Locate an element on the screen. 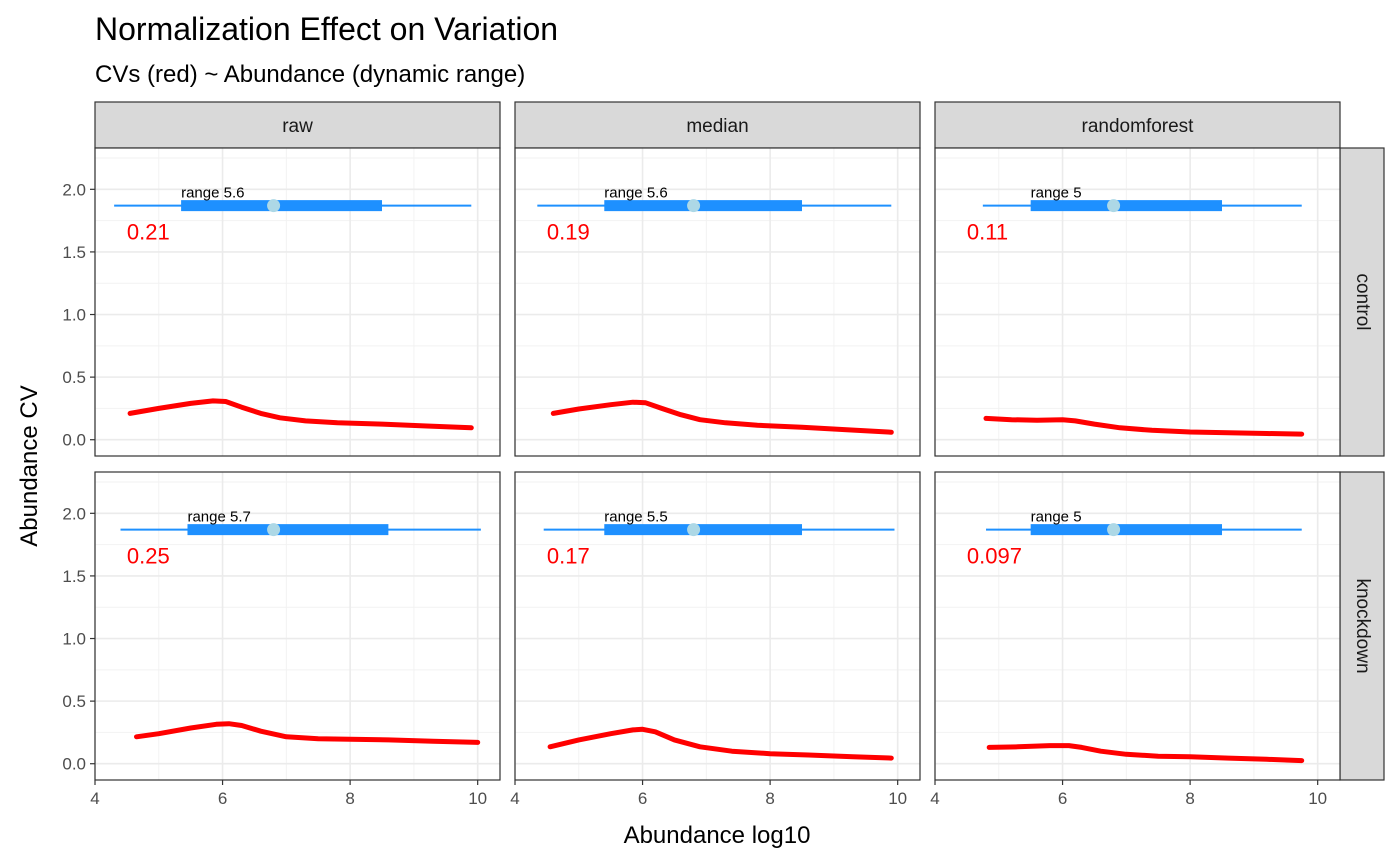 This screenshot has height=865, width=1400. row-strip-control is located at coordinates (1362, 302).